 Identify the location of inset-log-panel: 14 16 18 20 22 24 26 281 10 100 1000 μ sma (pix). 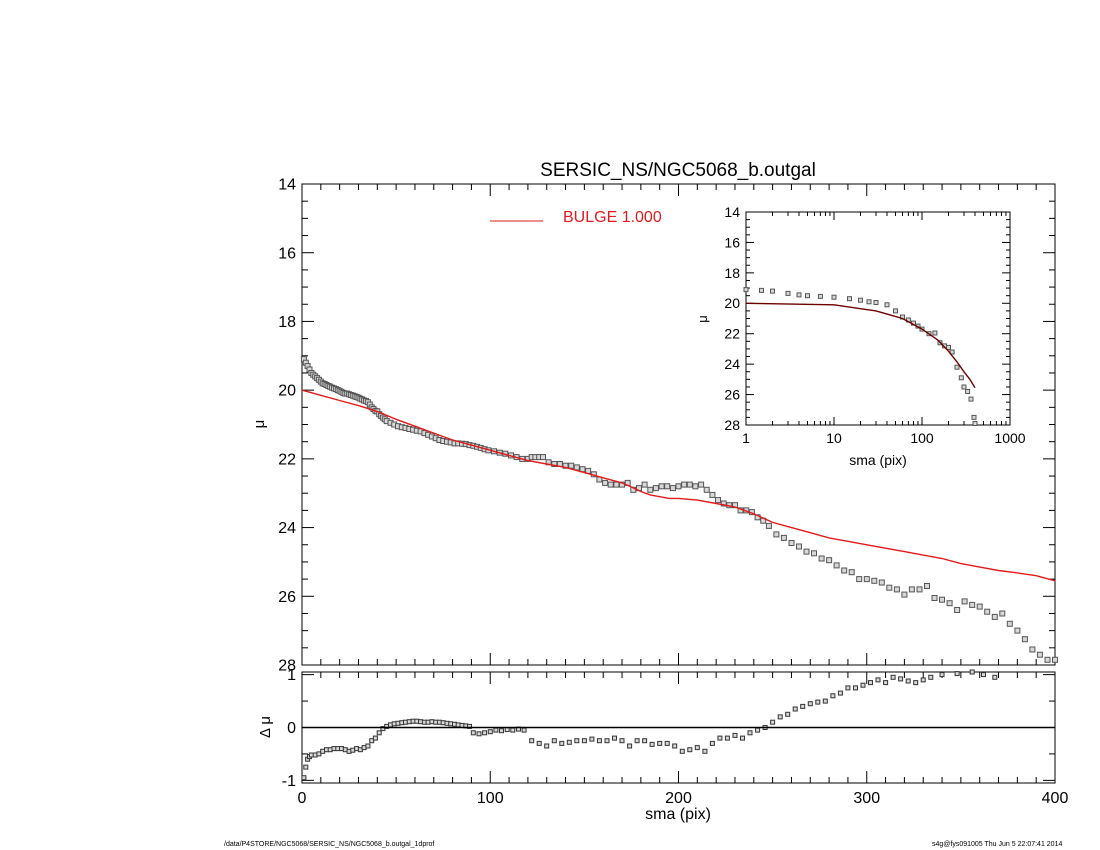
(860, 336).